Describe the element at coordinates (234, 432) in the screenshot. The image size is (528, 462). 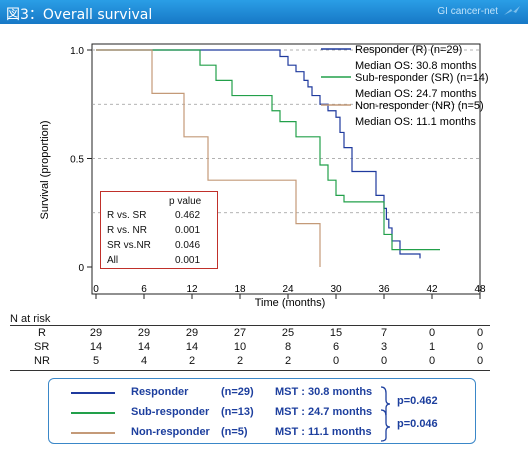
I see `legend-n: (n=5)` at that location.